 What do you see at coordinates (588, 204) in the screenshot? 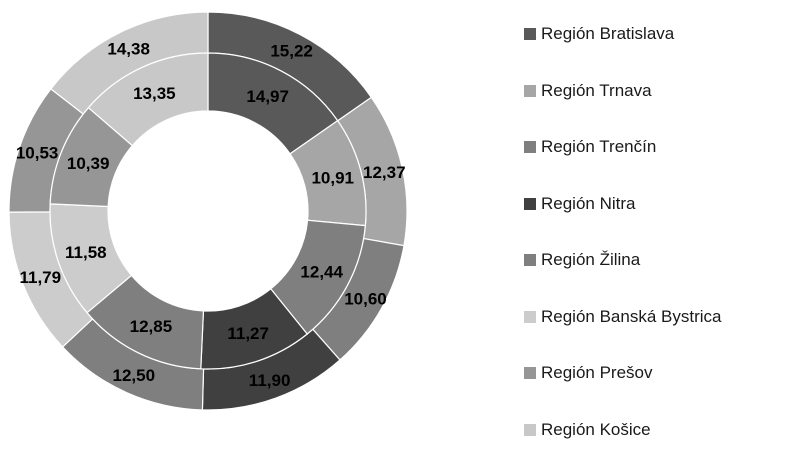
I see `legend-label: Región Nitra` at bounding box center [588, 204].